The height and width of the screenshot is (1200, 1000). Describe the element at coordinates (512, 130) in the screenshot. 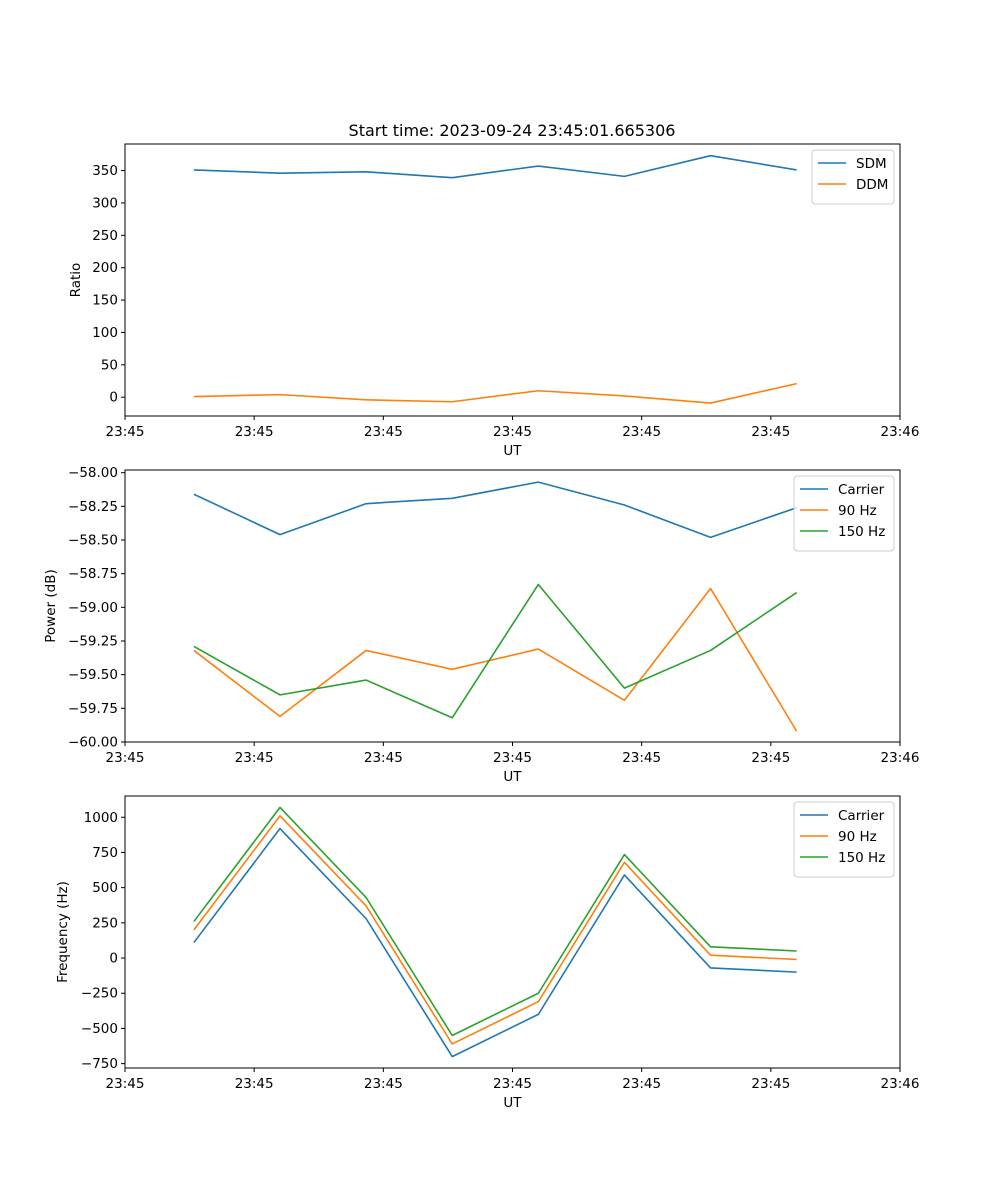

I see `figure-title: Start time: 2023-09-24 23:45:01.665306` at that location.